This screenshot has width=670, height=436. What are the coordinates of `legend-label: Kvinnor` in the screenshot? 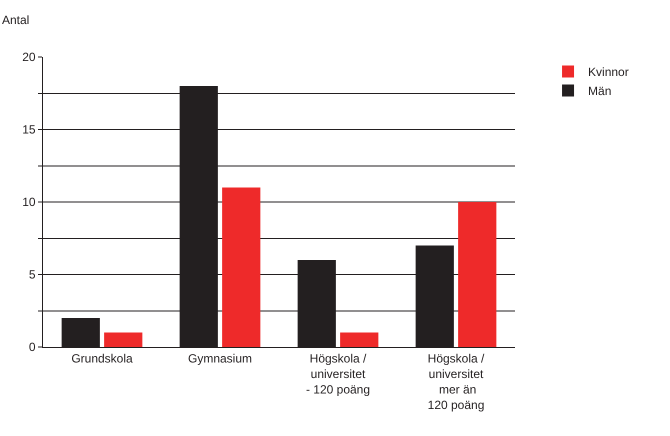 It's located at (608, 72).